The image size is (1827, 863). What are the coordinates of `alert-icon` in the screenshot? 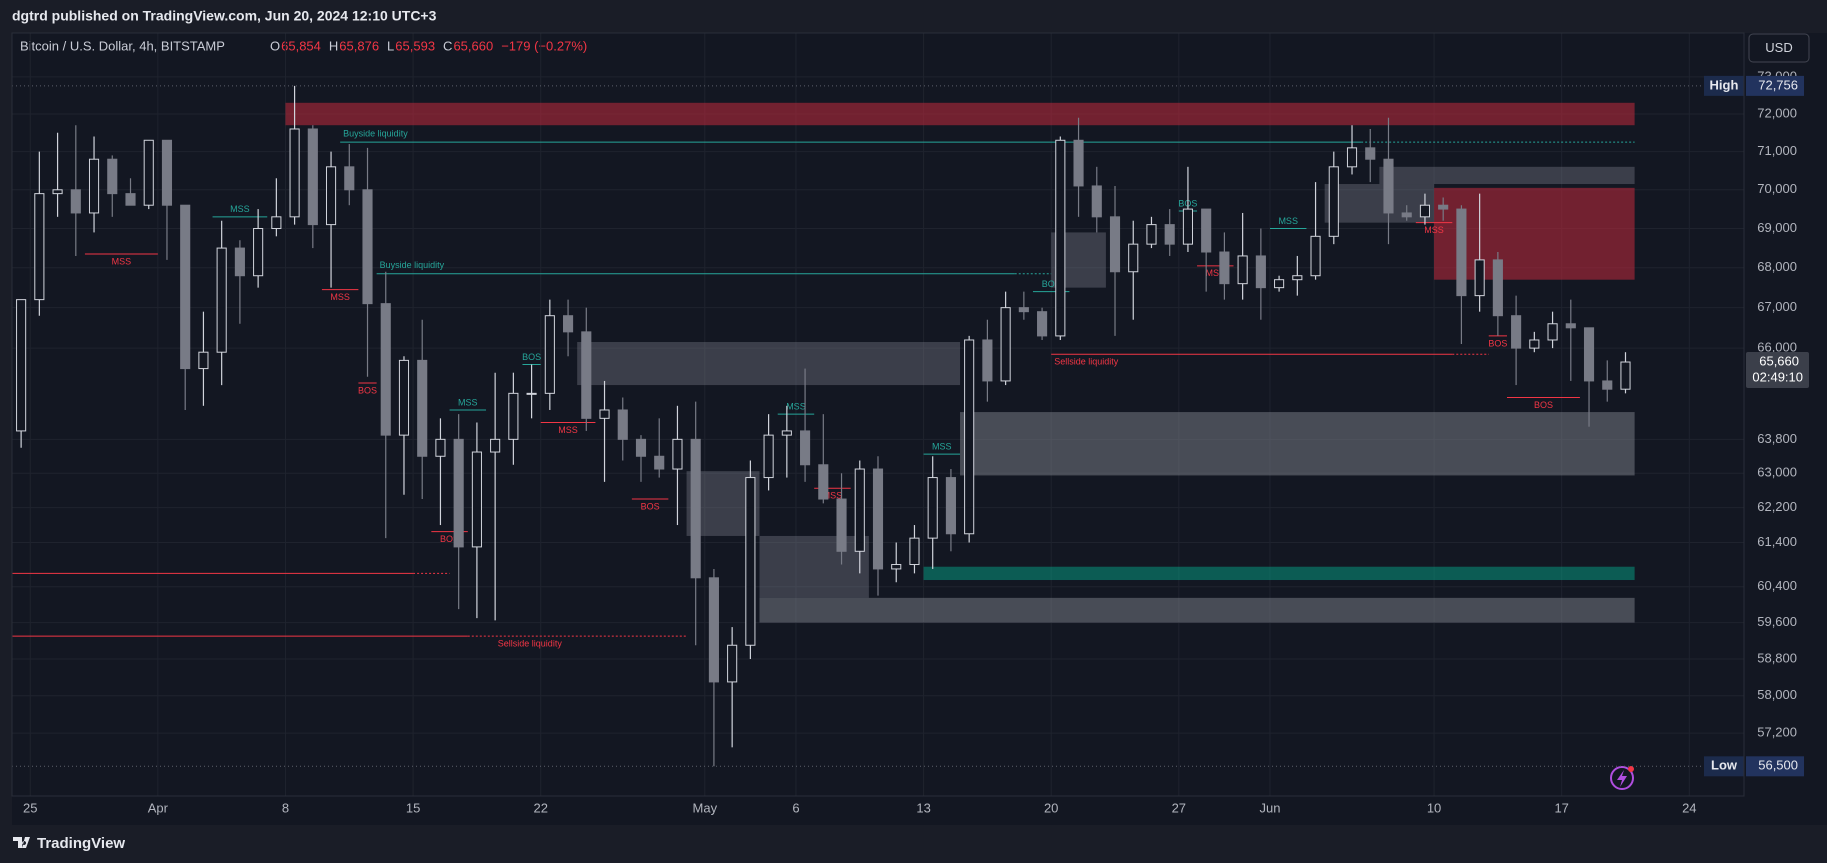 It's located at (1622, 778).